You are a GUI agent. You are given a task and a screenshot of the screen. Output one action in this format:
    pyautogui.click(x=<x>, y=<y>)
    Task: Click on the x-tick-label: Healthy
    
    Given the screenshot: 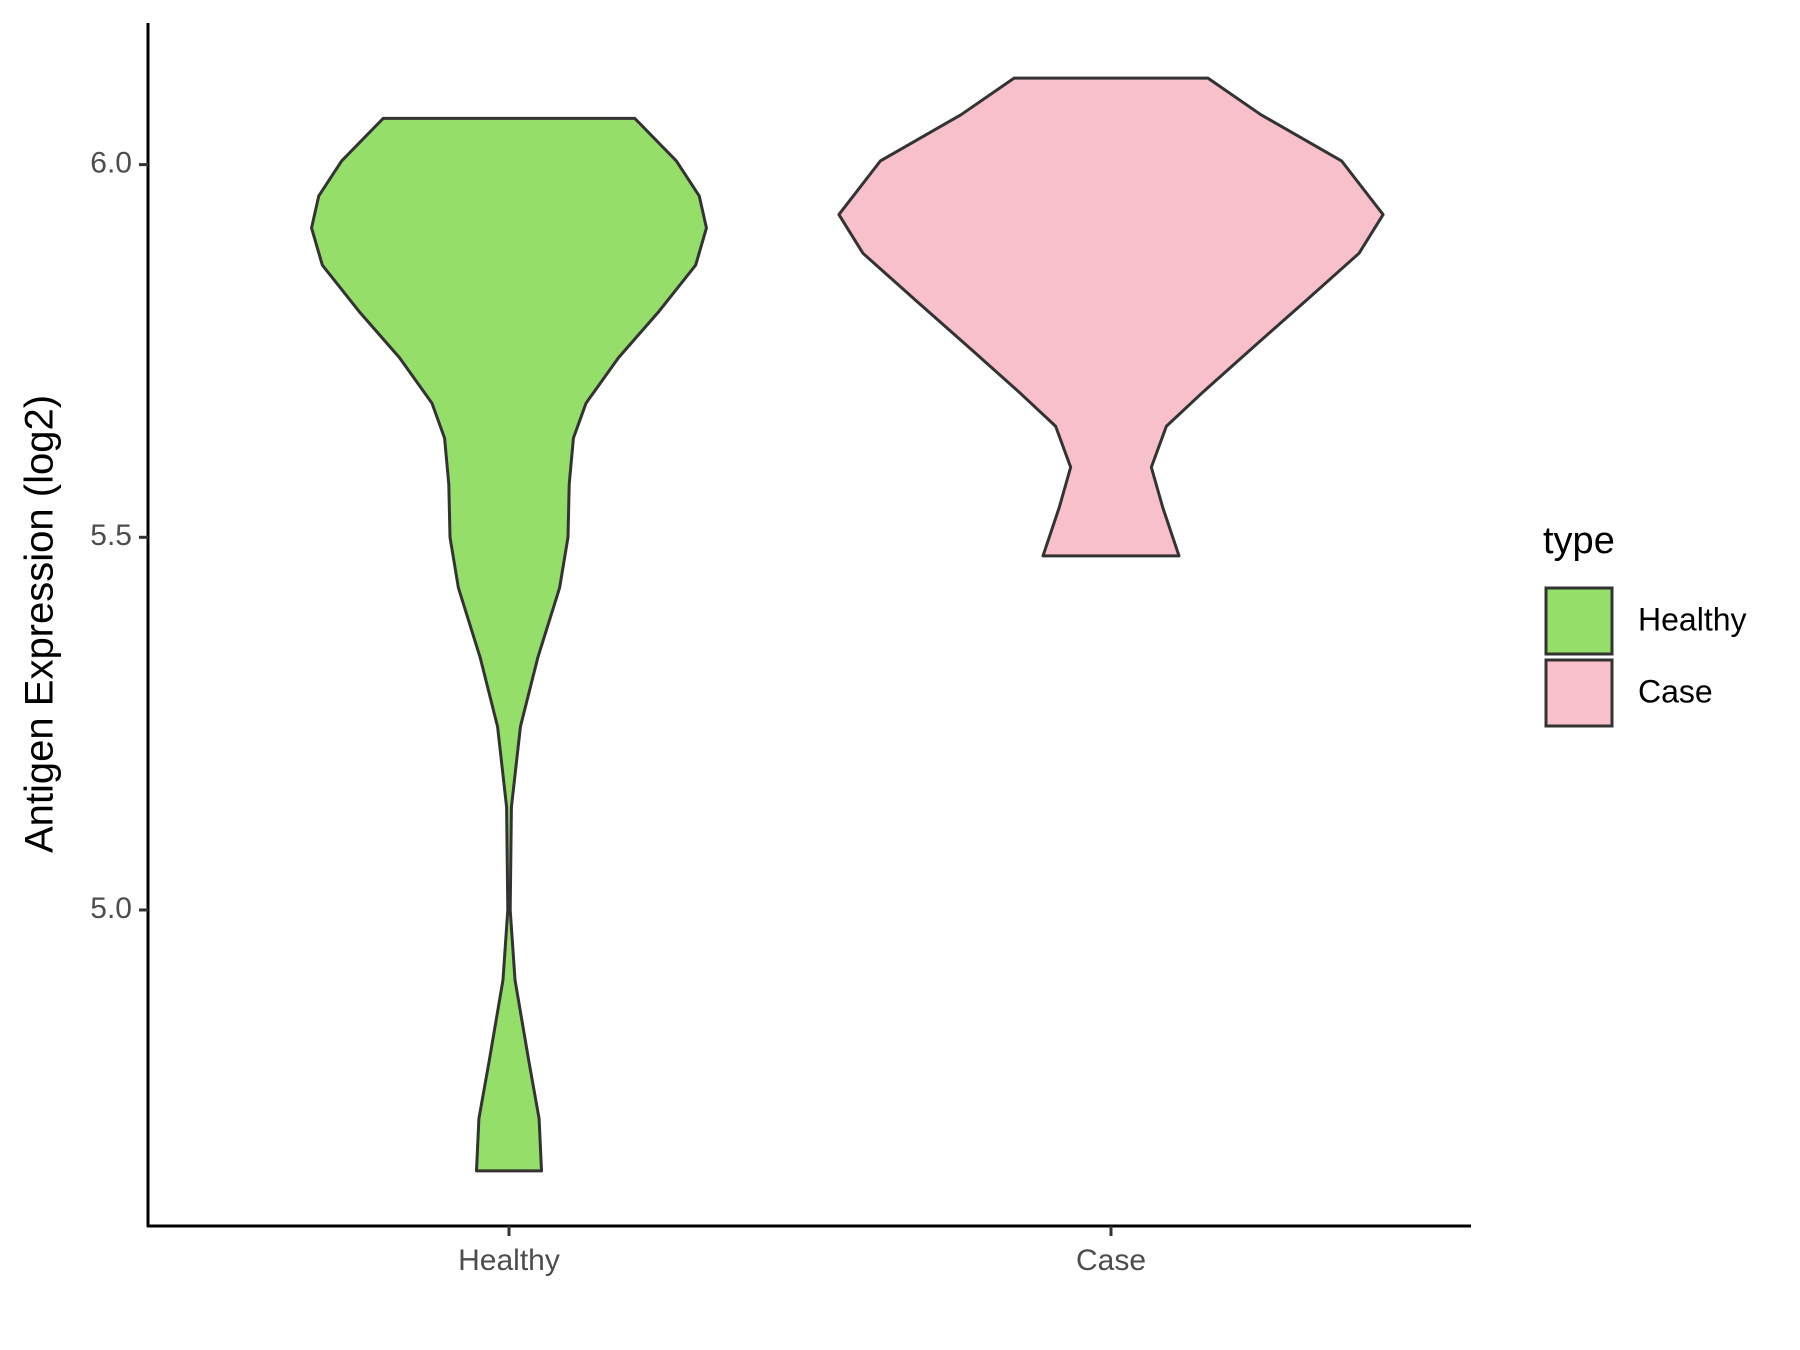 What is the action you would take?
    pyautogui.click(x=509, y=1260)
    